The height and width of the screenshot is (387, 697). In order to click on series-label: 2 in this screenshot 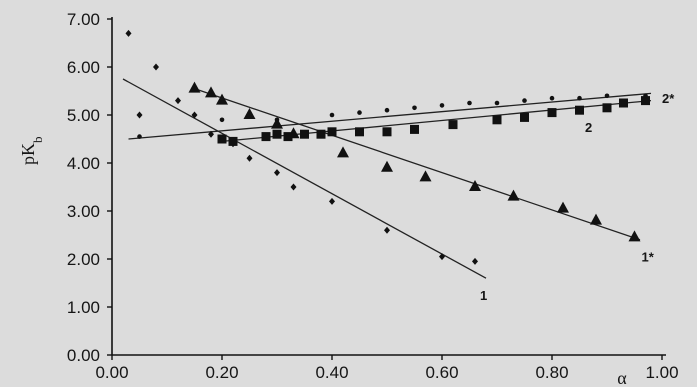, I will do `click(588, 127)`.